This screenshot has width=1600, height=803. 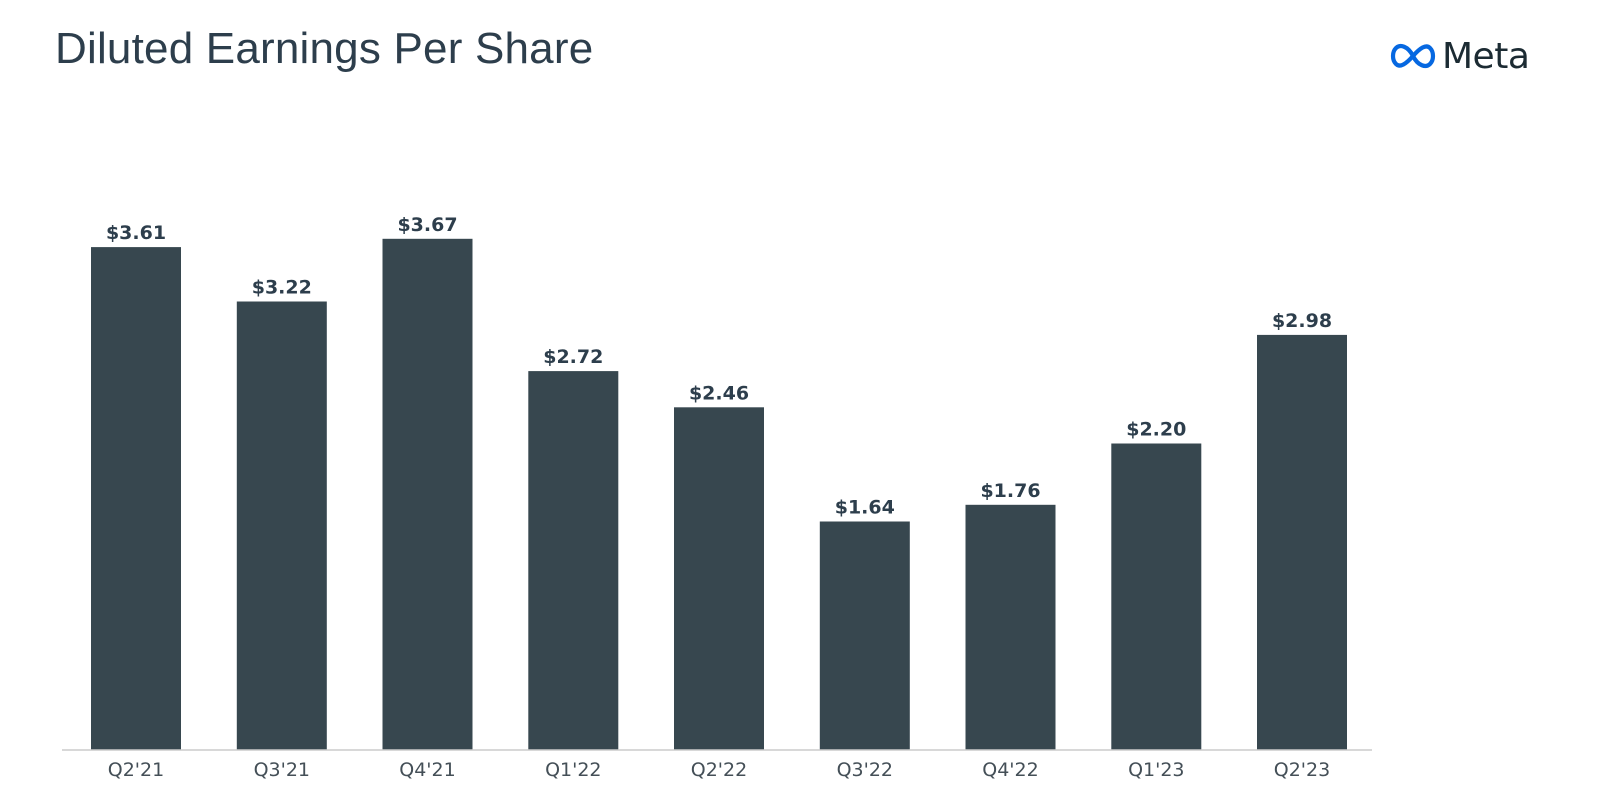 What do you see at coordinates (427, 770) in the screenshot?
I see `x-tick-label-2: Q4'21` at bounding box center [427, 770].